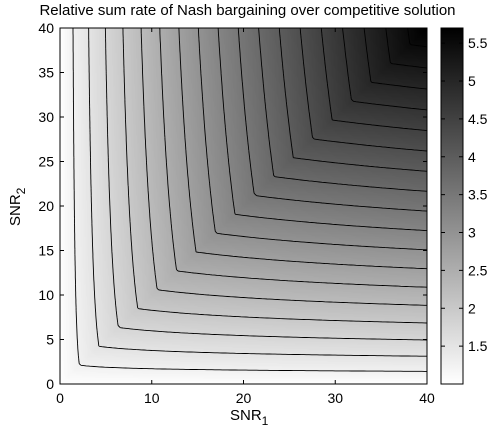 The image size is (495, 434). What do you see at coordinates (478, 195) in the screenshot?
I see `colorbar-tick-label: 3.5` at bounding box center [478, 195].